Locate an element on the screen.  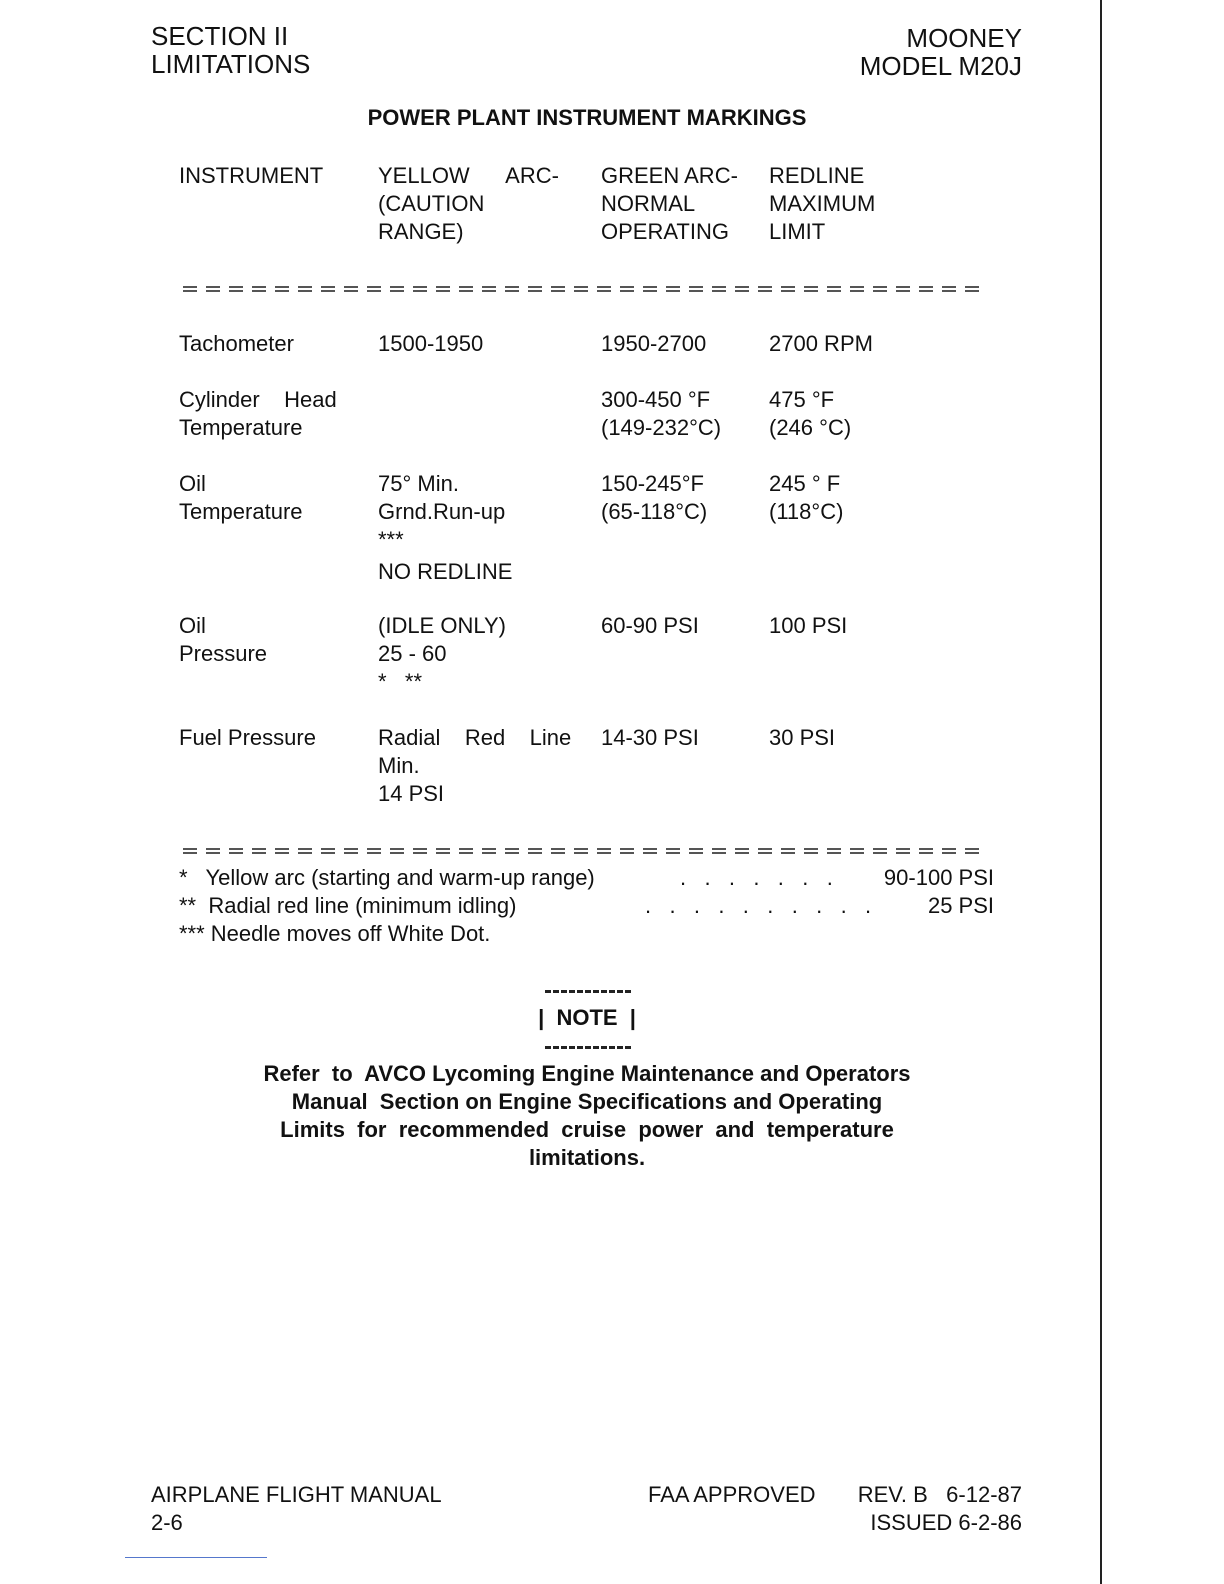
approval: FAA APPROVED is located at coordinates (732, 1494).